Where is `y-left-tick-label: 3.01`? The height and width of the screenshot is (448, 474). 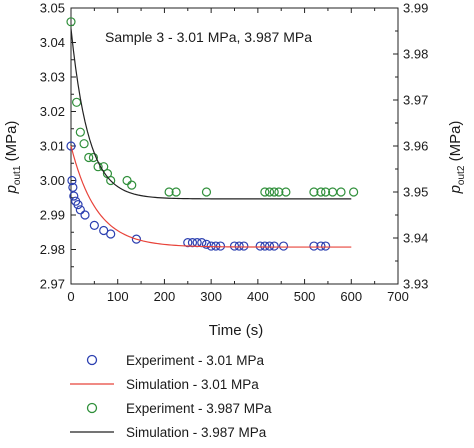
y-left-tick-label: 3.01 is located at coordinates (52, 146).